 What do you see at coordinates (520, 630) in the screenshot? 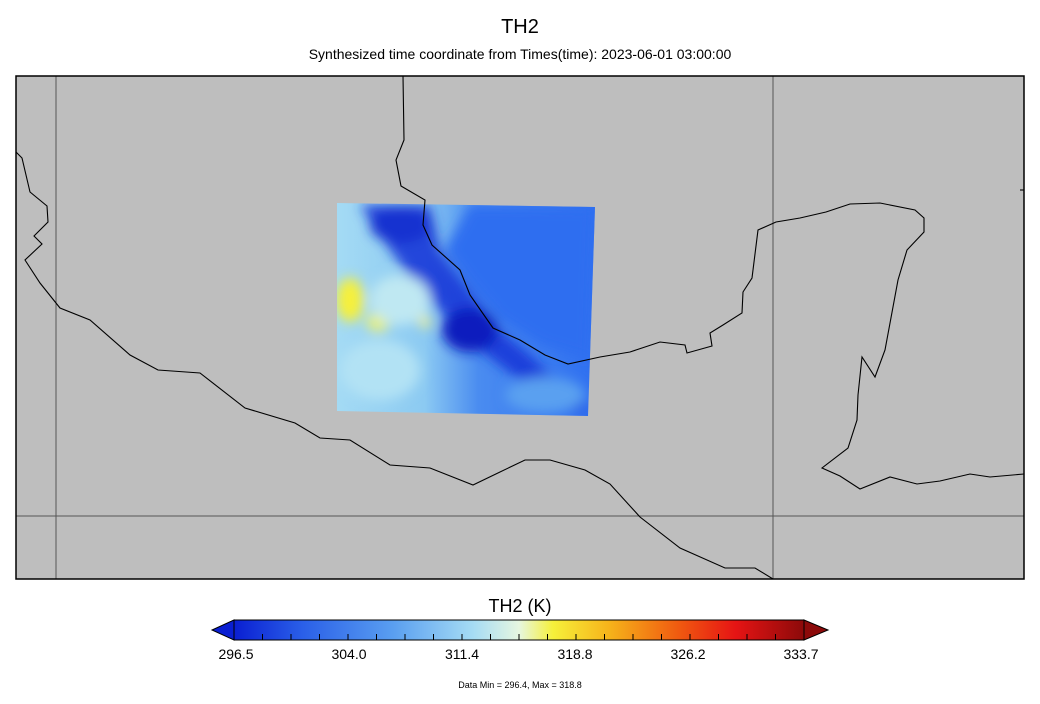
I see `colorbar` at bounding box center [520, 630].